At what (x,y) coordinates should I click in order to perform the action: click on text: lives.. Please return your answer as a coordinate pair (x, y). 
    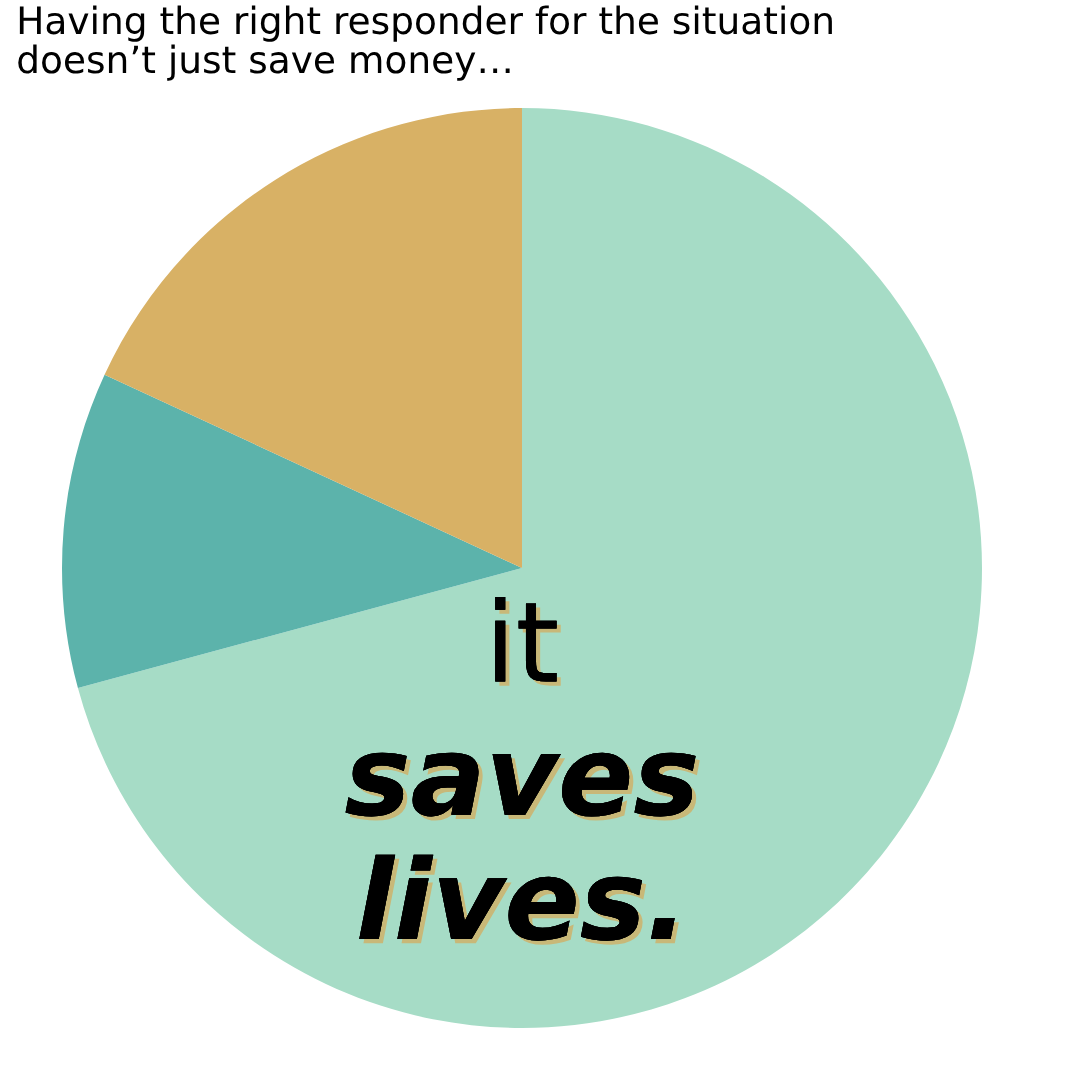
    Looking at the image, I should click on (519, 899).